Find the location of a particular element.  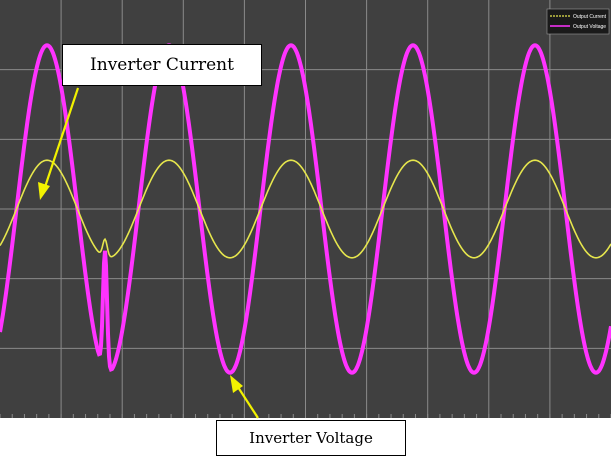

inverter-voltage-callout: Inverter Voltage is located at coordinates (311, 438).